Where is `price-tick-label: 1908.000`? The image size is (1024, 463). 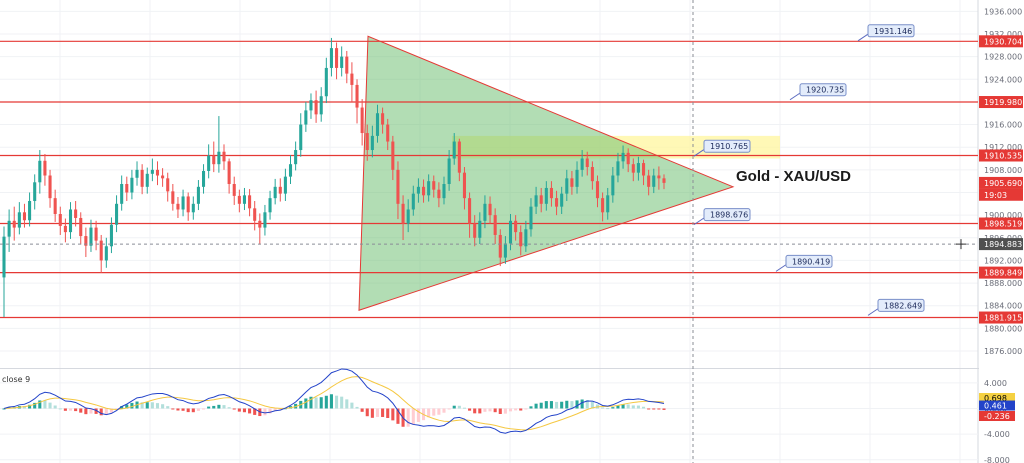
price-tick-label: 1908.000 is located at coordinates (1003, 170).